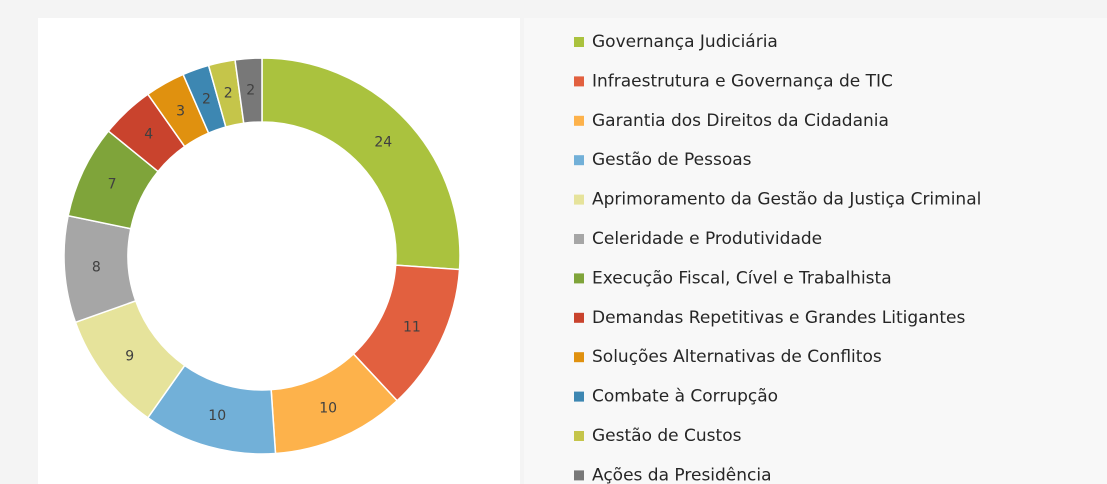  Describe the element at coordinates (742, 81) in the screenshot. I see `legend-label: Infraestrutura e Governança de TIC` at that location.